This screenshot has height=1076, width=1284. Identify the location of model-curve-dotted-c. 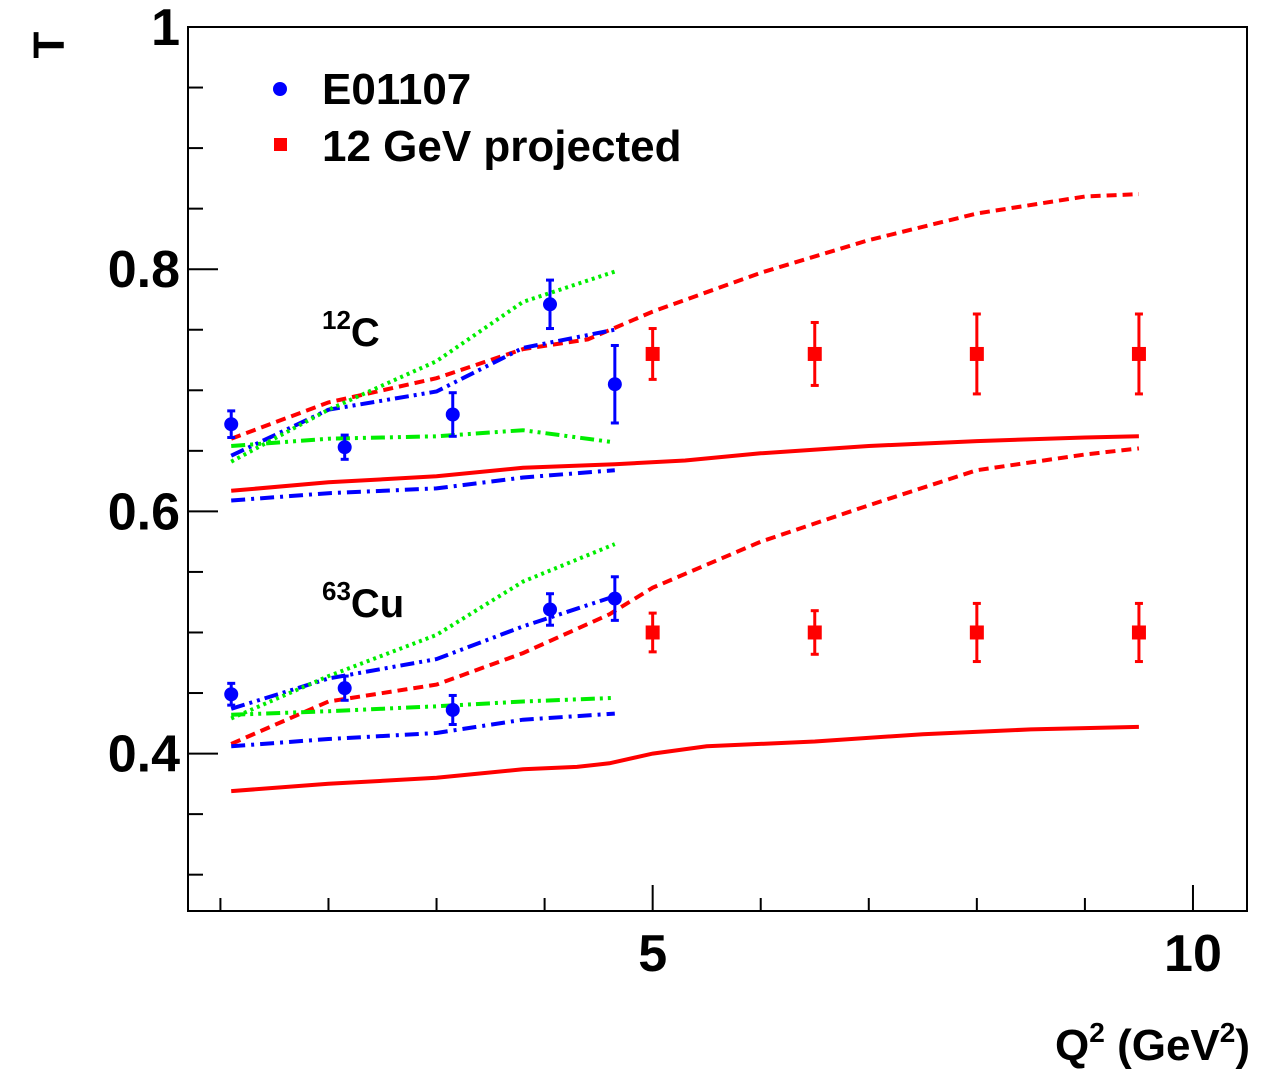
(423, 366).